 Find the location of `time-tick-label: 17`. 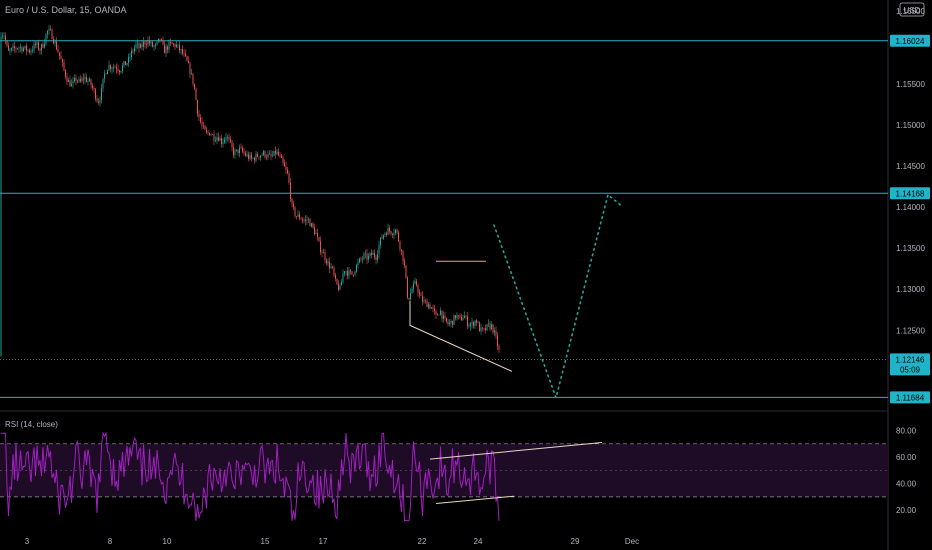

time-tick-label: 17 is located at coordinates (323, 541).